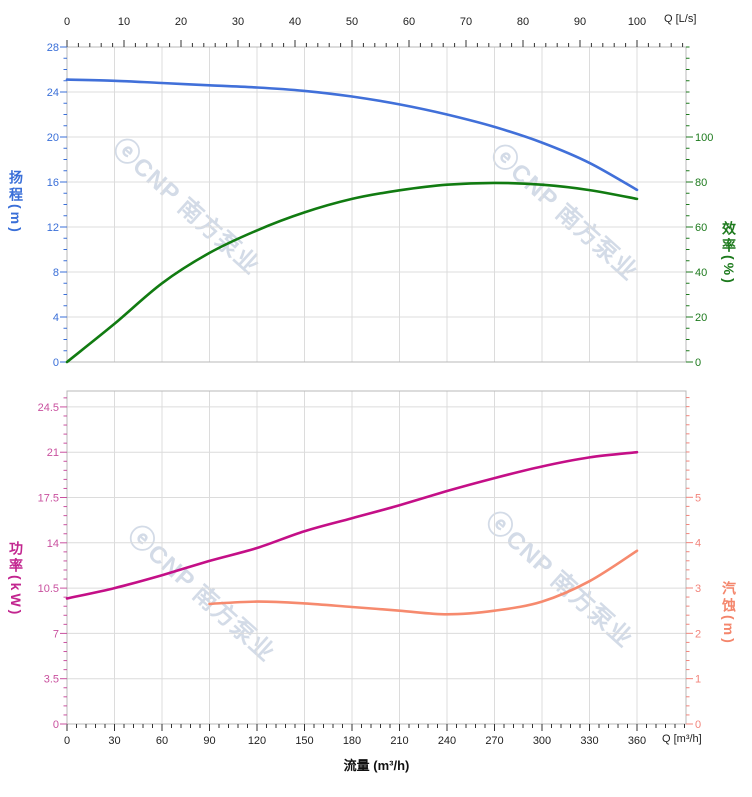  I want to click on y-axis-tick-label: 28, so click(53, 48).